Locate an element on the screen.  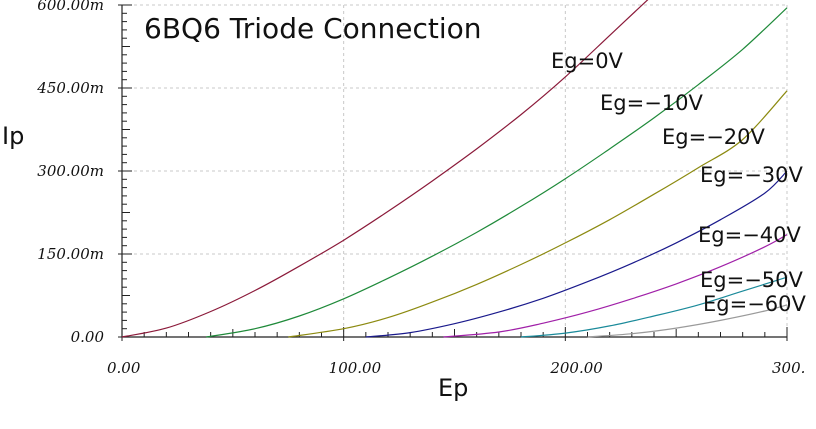
series-label: Eg=−40V is located at coordinates (750, 235).